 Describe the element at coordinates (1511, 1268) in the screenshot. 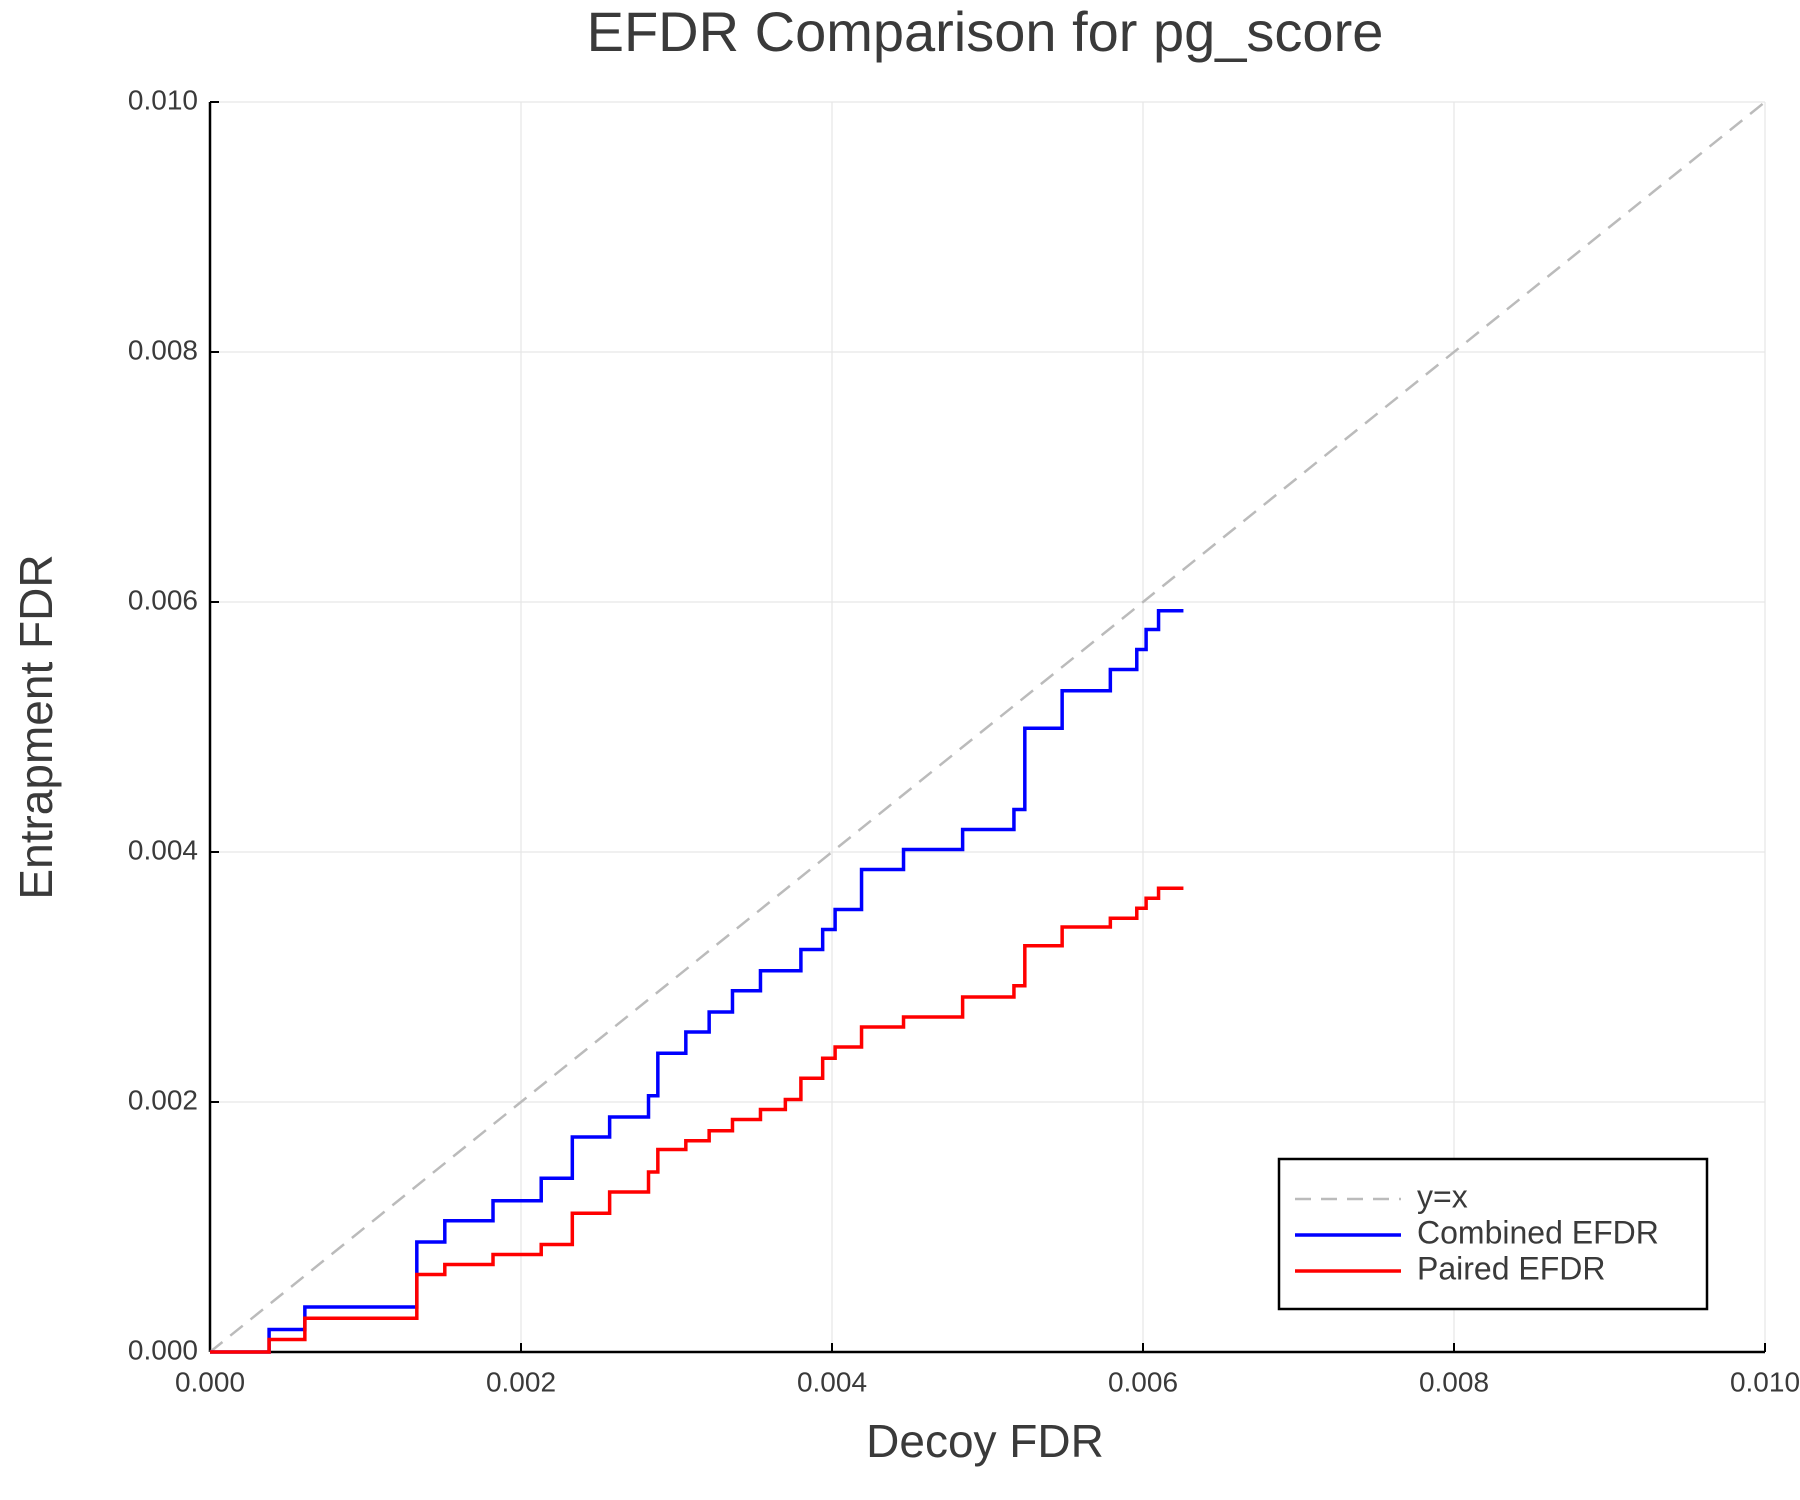

I see `legend-label: Paired EFDR` at that location.